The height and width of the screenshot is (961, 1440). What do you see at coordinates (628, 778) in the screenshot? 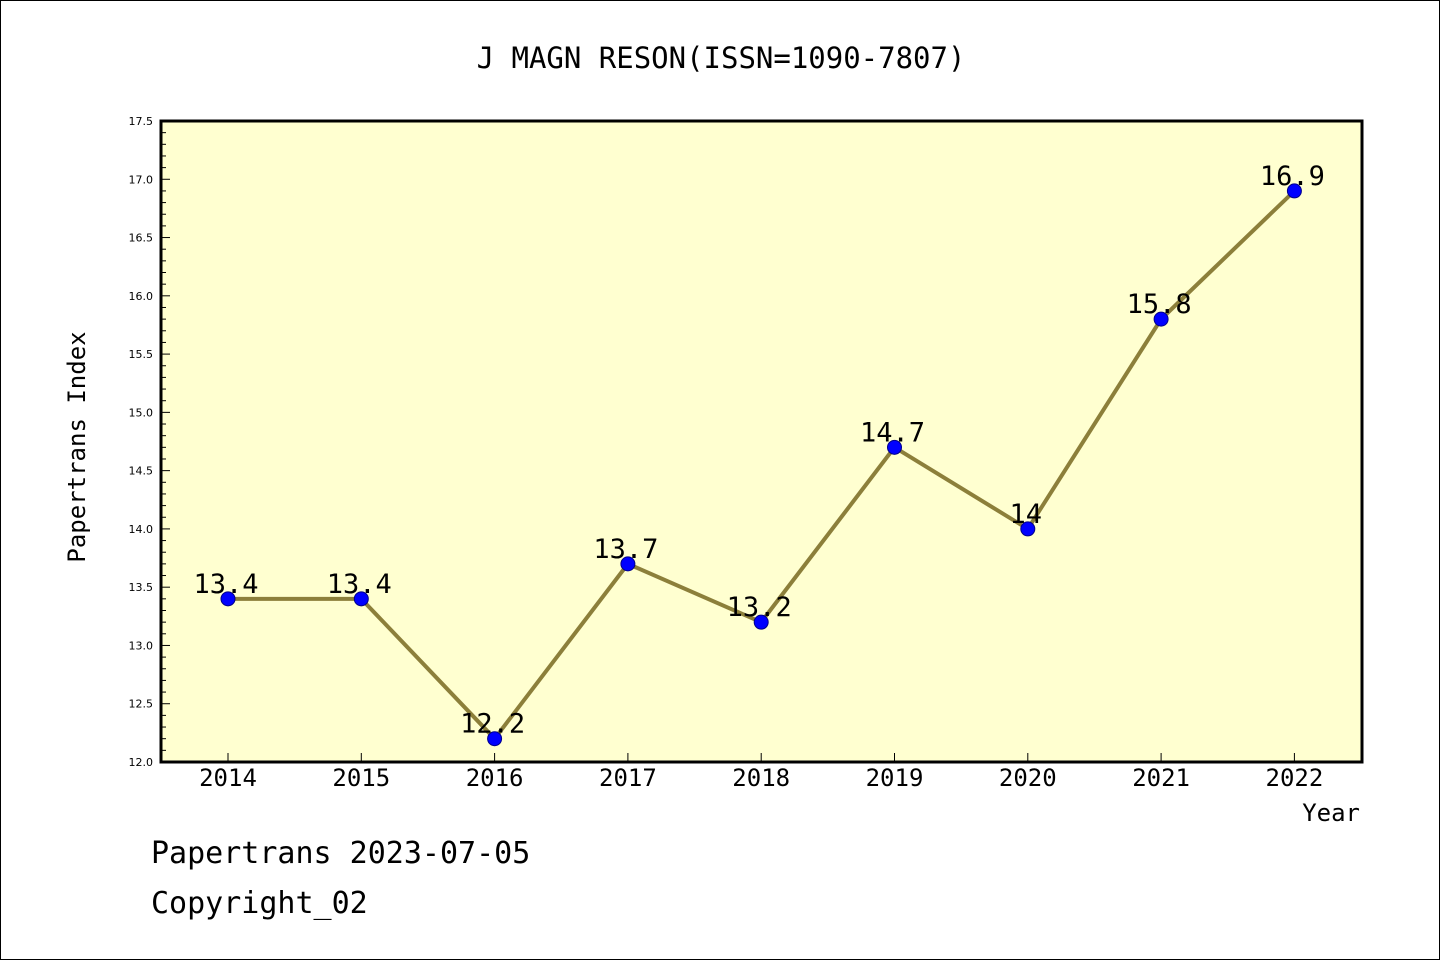
I see `x-tick-label: 2017` at bounding box center [628, 778].